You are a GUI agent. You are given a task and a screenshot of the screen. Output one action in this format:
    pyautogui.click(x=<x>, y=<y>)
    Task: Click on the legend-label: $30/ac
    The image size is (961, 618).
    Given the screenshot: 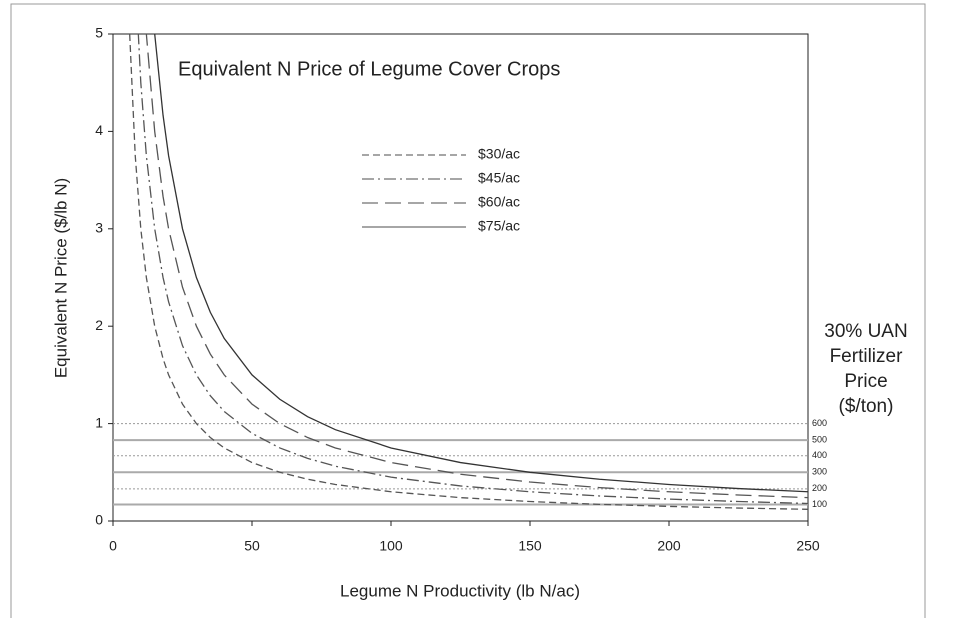 What is the action you would take?
    pyautogui.click(x=499, y=154)
    